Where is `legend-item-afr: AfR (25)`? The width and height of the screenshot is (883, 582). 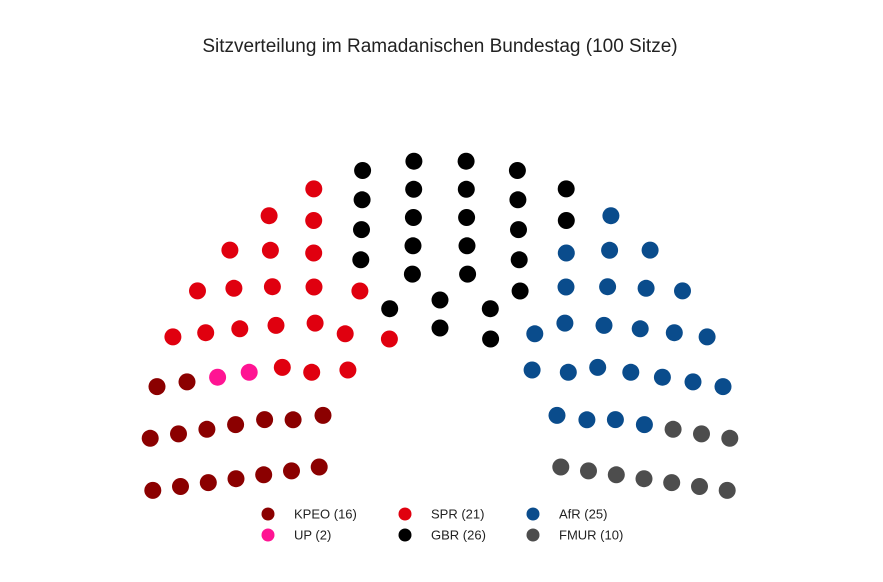
legend-item-afr: AfR (25) is located at coordinates (566, 514).